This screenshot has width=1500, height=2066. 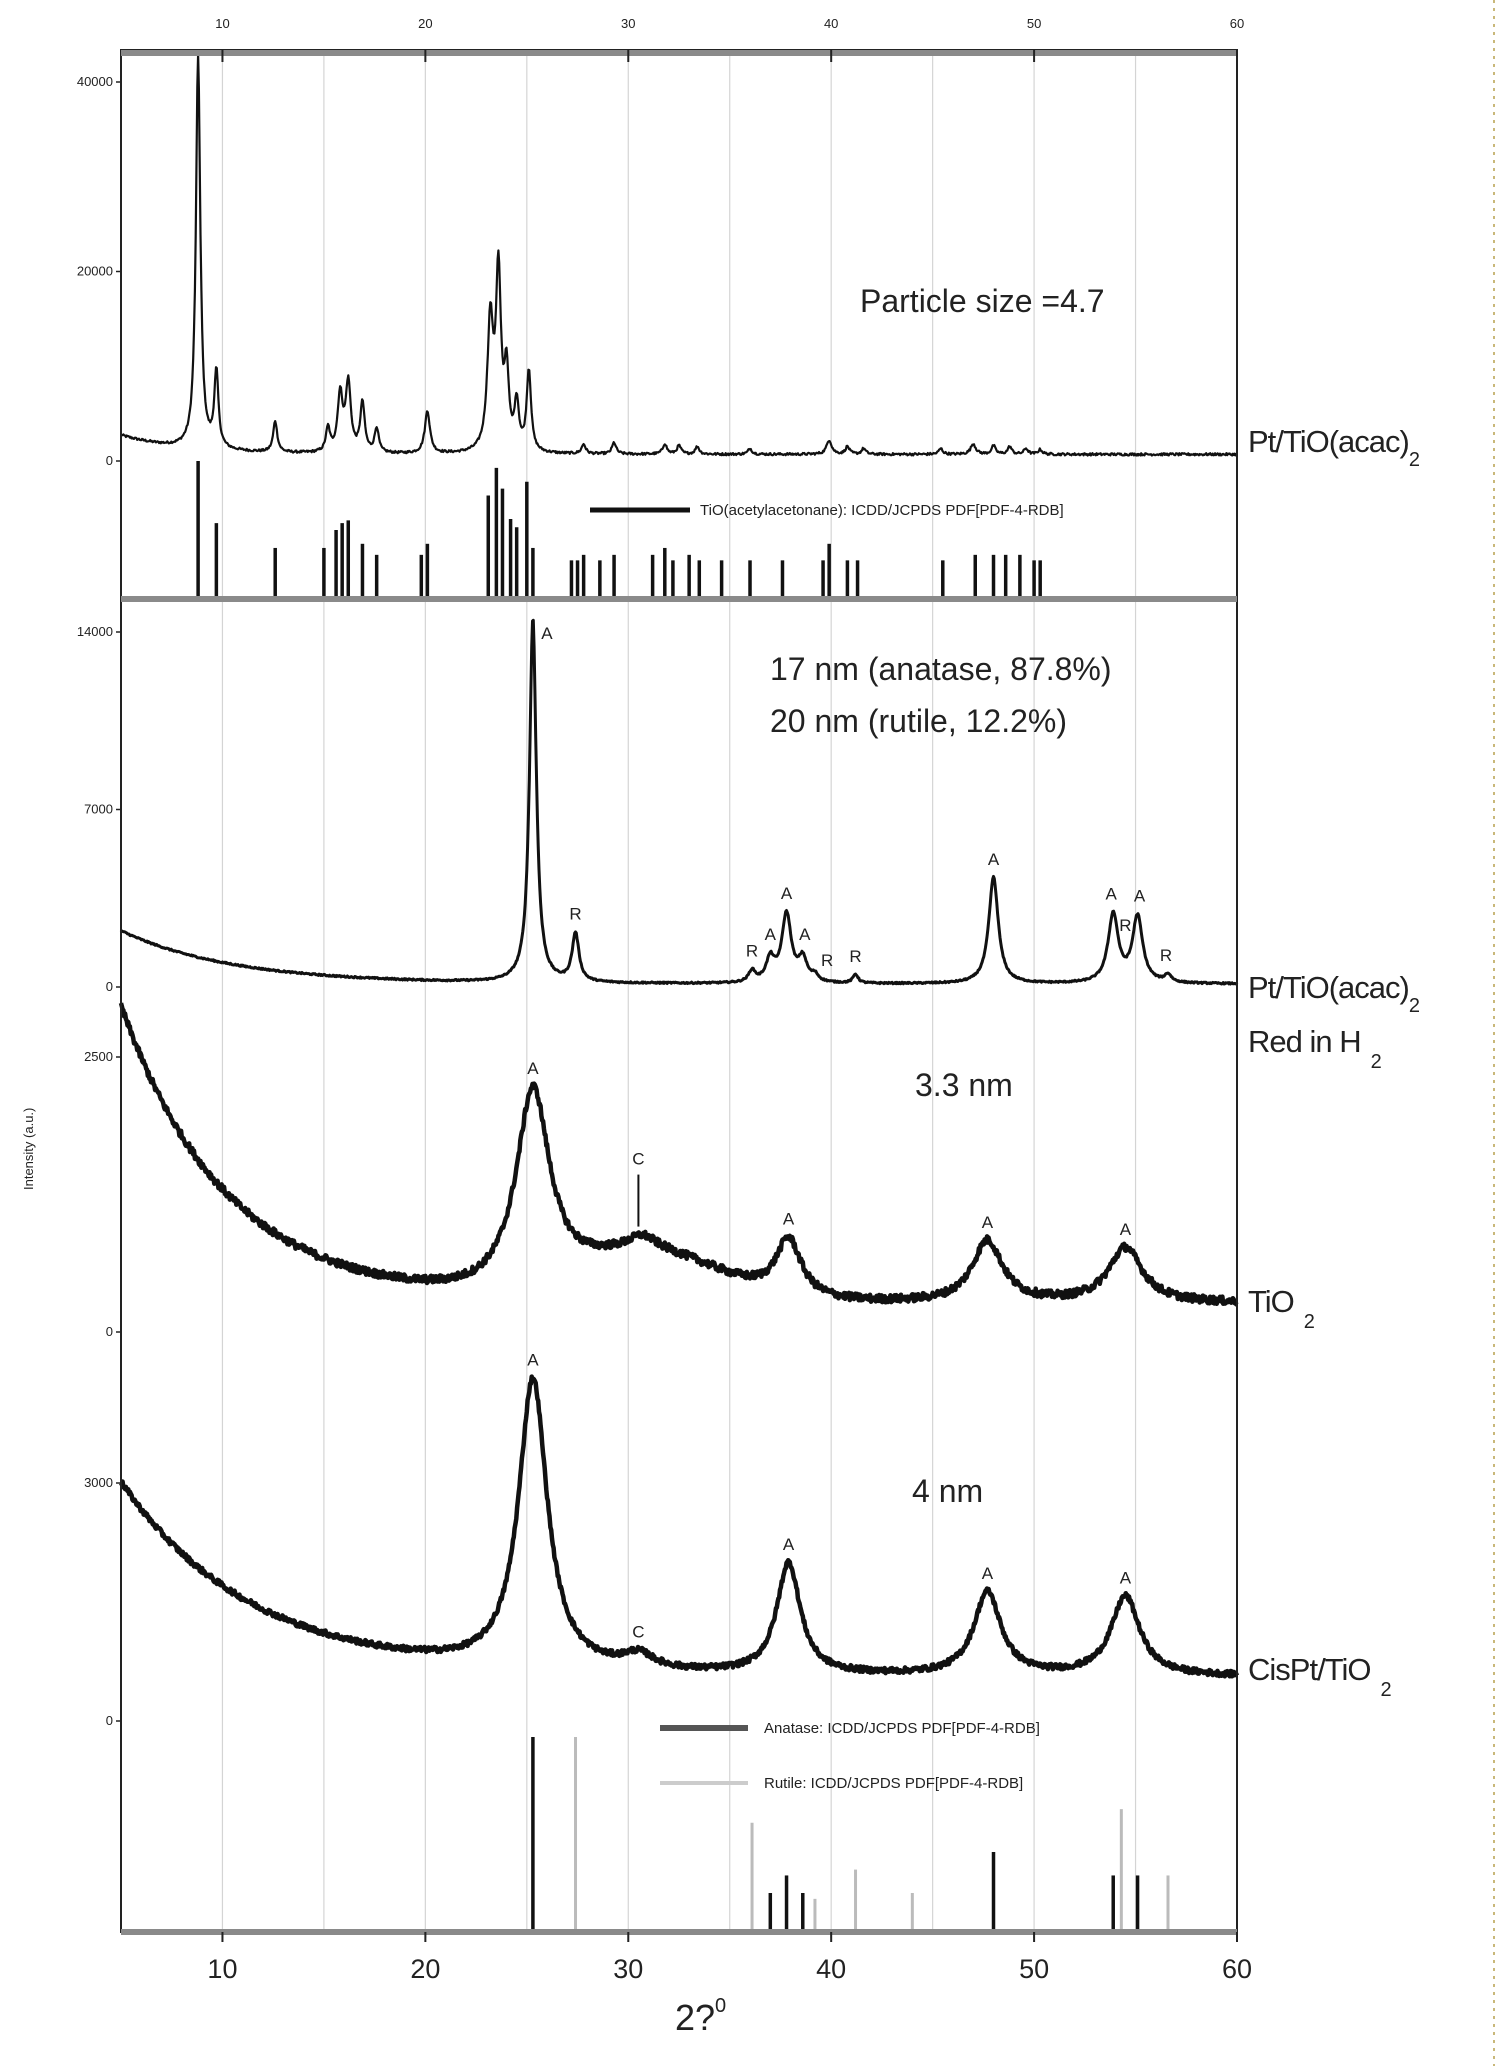 What do you see at coordinates (222, 23) in the screenshot?
I see `x-tick-label-top: 10` at bounding box center [222, 23].